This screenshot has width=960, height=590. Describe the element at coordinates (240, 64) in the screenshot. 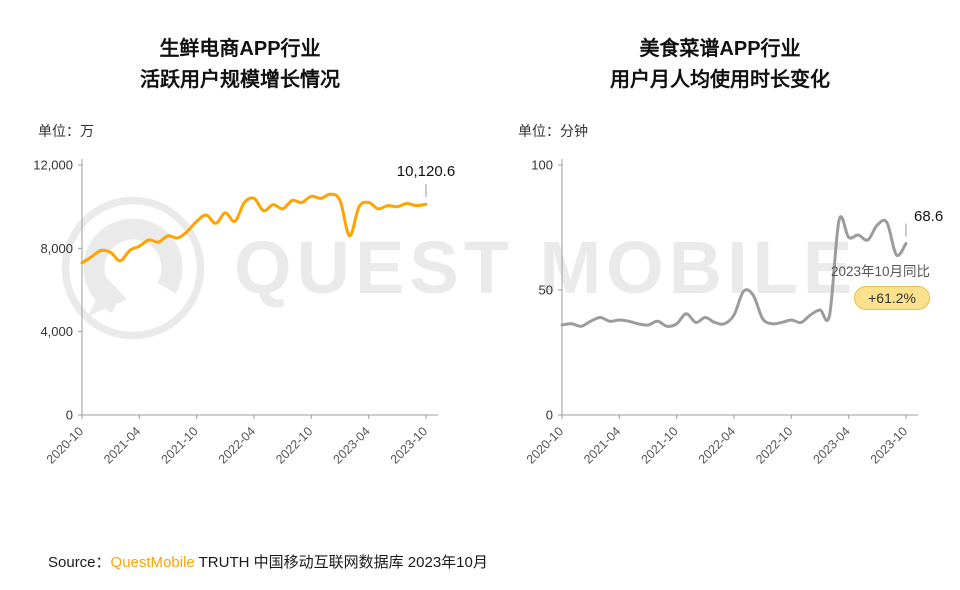

I see `chart-title: 生鲜电商APP行业 活跃用户规模增长情况` at that location.